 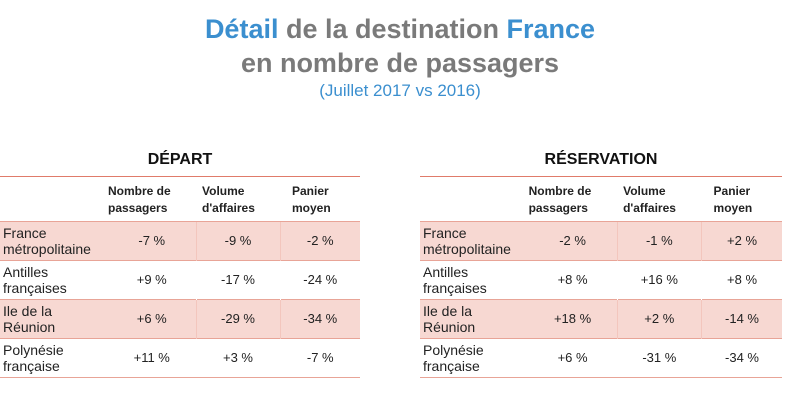 What do you see at coordinates (319, 280) in the screenshot?
I see `table-cell: -24 %` at bounding box center [319, 280].